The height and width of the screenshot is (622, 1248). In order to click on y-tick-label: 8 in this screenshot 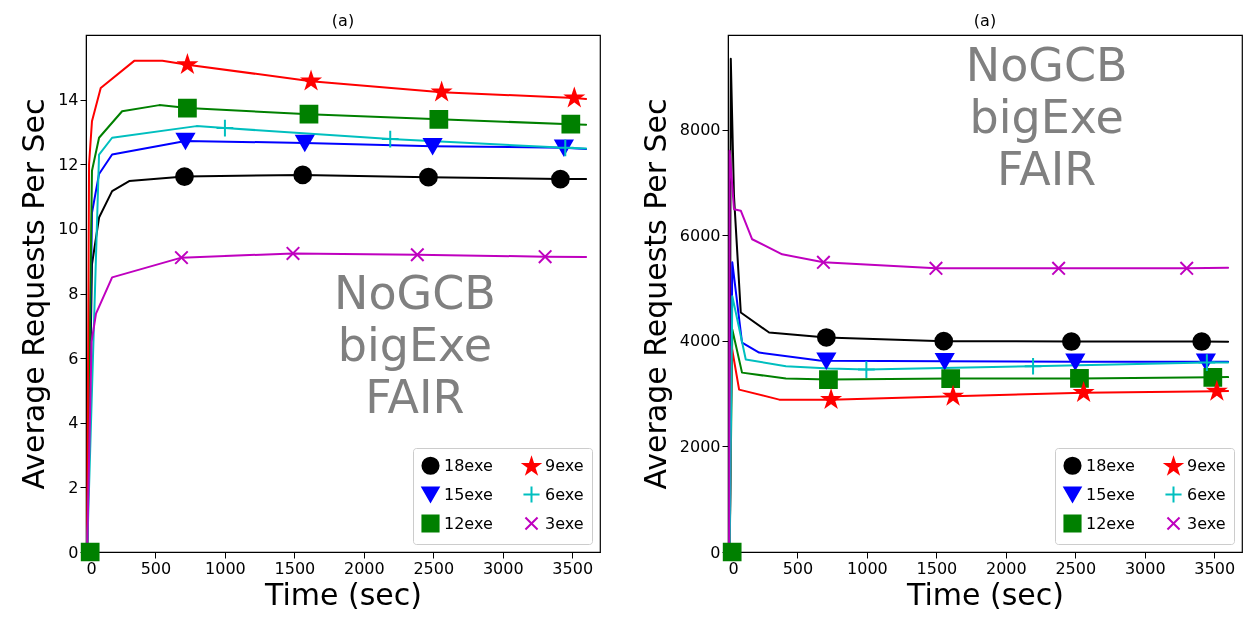, I will do `click(73, 293)`.